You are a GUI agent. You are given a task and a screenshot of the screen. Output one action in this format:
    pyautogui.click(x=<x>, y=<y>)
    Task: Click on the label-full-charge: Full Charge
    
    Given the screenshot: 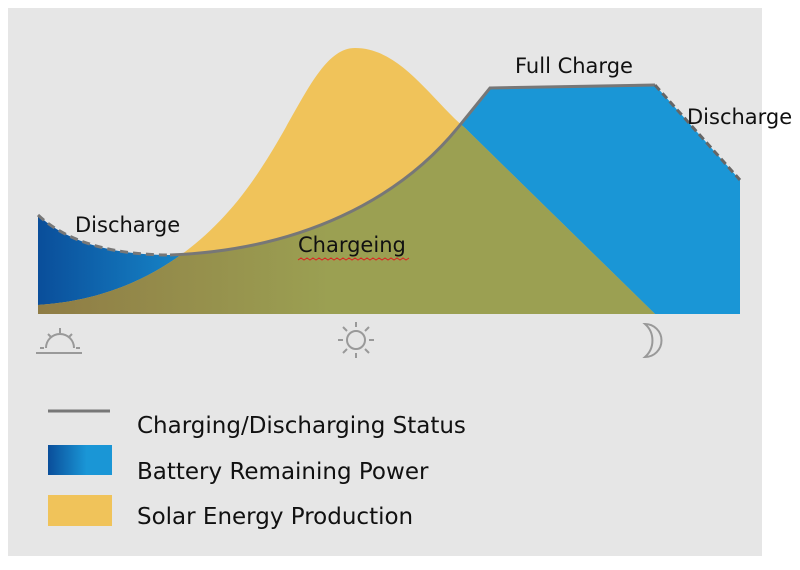 What is the action you would take?
    pyautogui.click(x=574, y=66)
    